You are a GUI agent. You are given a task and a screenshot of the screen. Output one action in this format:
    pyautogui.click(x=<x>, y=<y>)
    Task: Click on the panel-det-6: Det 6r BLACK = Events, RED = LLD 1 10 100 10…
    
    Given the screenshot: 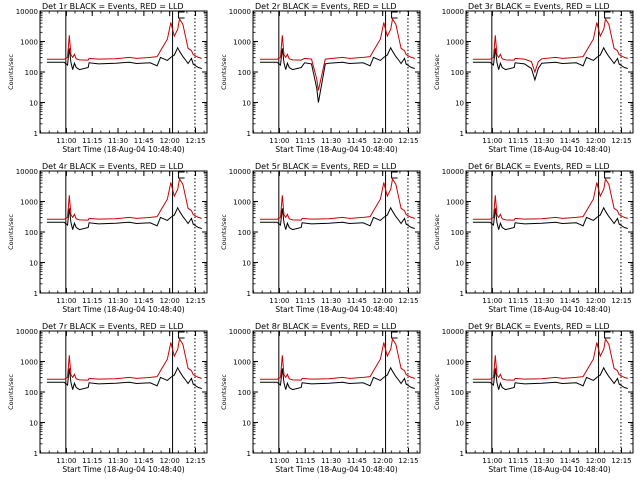 What is the action you would take?
    pyautogui.click(x=533, y=238)
    